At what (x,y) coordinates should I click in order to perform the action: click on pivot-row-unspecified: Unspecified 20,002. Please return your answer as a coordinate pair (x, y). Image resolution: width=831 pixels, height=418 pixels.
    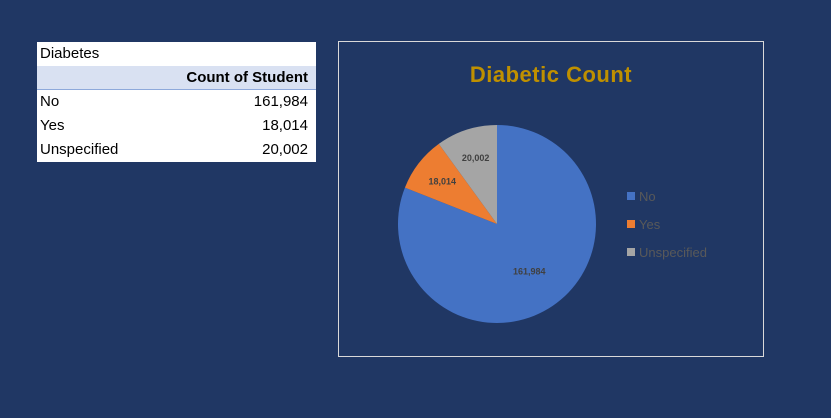
    Looking at the image, I should click on (176, 150).